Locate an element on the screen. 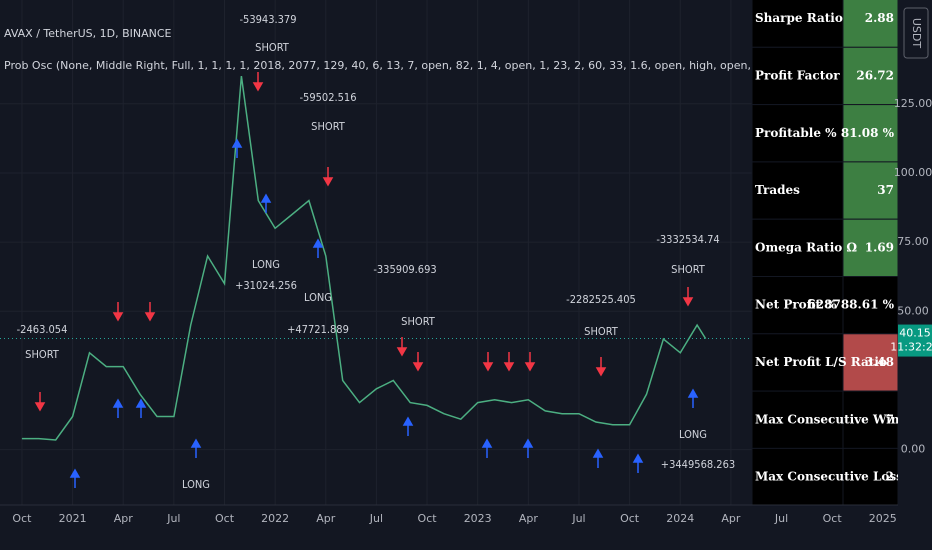  y-tick-label: 125.00 is located at coordinates (913, 103).